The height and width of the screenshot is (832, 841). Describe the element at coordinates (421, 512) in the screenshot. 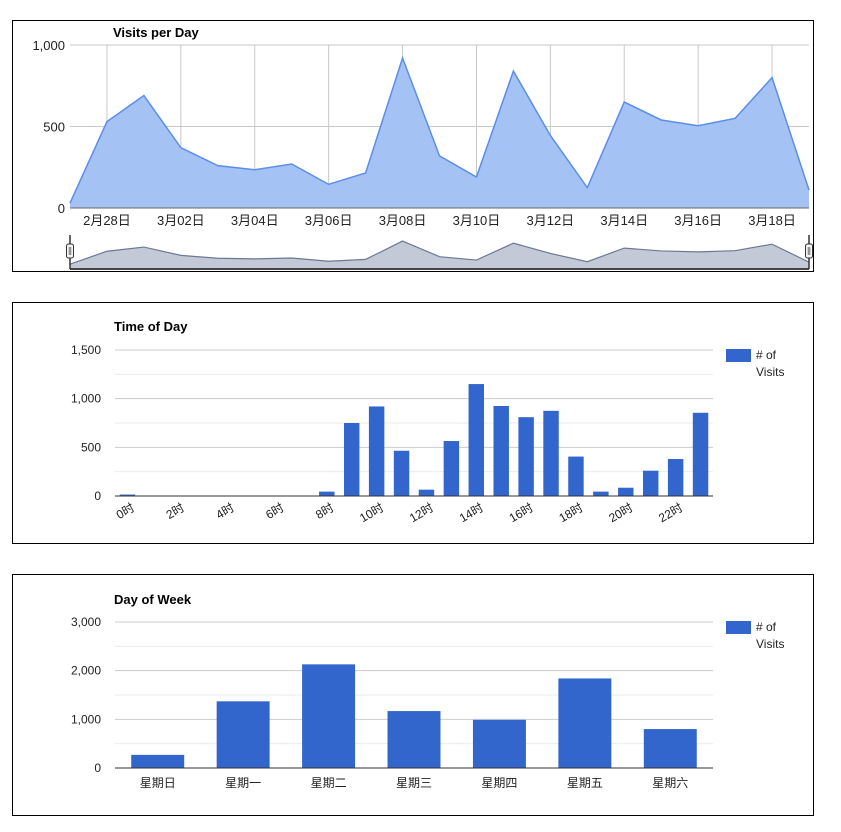

I see `x-tick-label: 12时` at that location.